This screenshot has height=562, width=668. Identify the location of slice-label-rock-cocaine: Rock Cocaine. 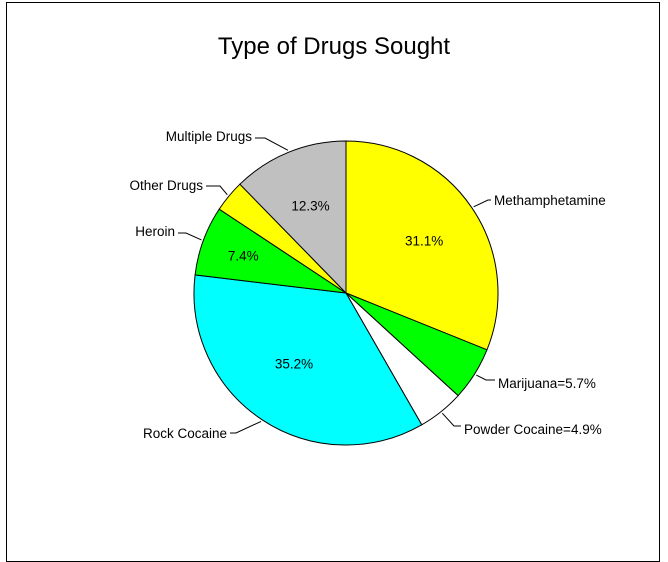
(185, 433).